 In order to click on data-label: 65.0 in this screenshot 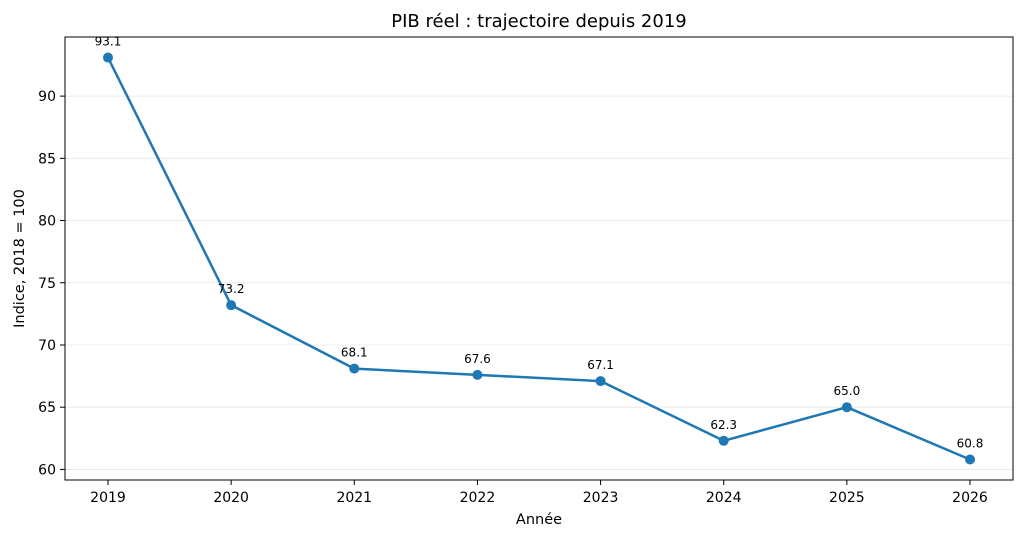, I will do `click(846, 391)`.